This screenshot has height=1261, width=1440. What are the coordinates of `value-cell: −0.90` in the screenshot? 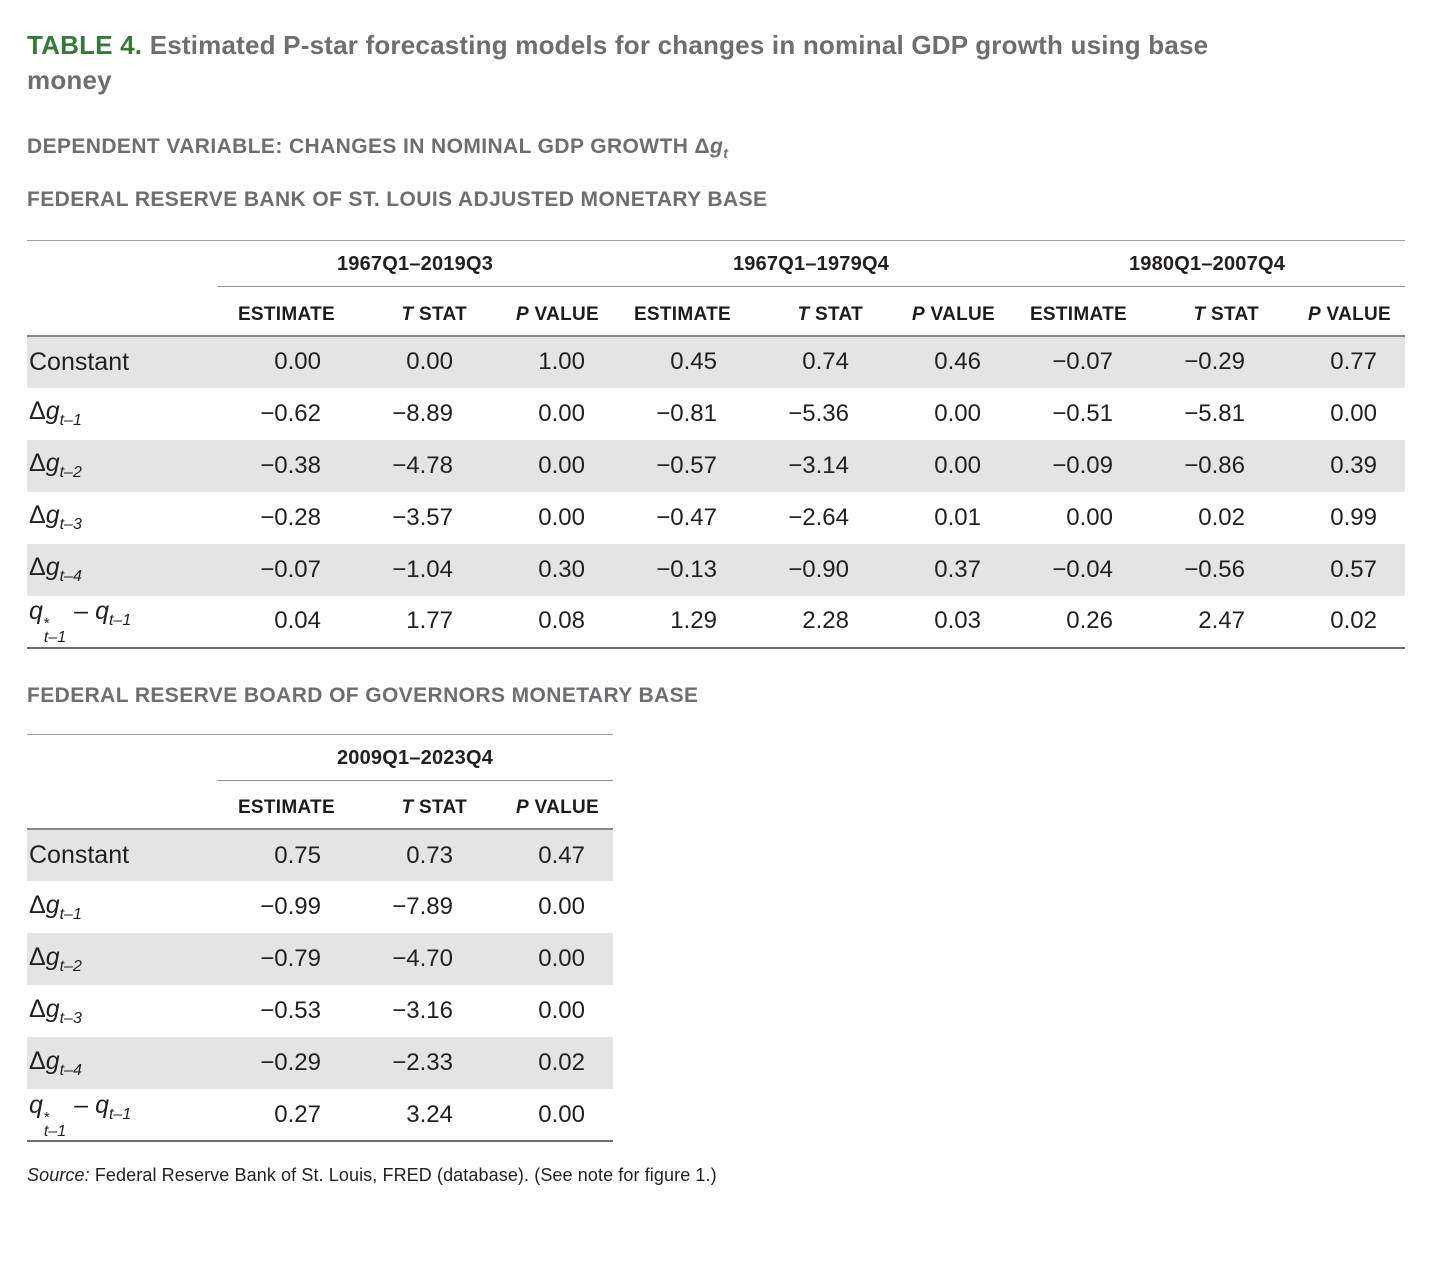 It's located at (811, 569).